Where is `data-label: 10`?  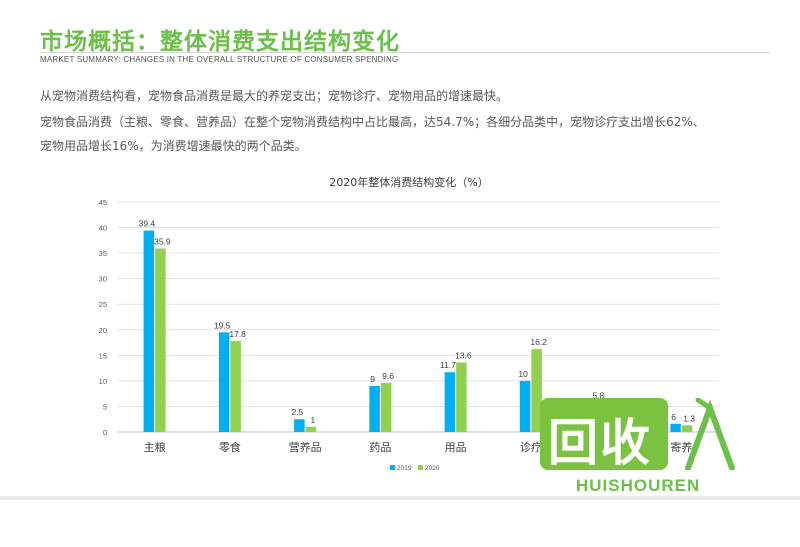 data-label: 10 is located at coordinates (523, 374).